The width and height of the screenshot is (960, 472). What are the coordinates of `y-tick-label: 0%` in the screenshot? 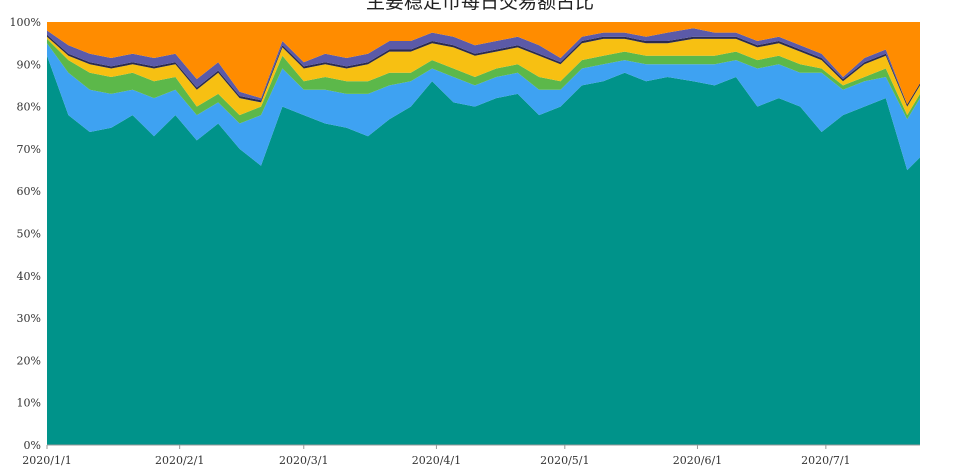 It's located at (32, 445).